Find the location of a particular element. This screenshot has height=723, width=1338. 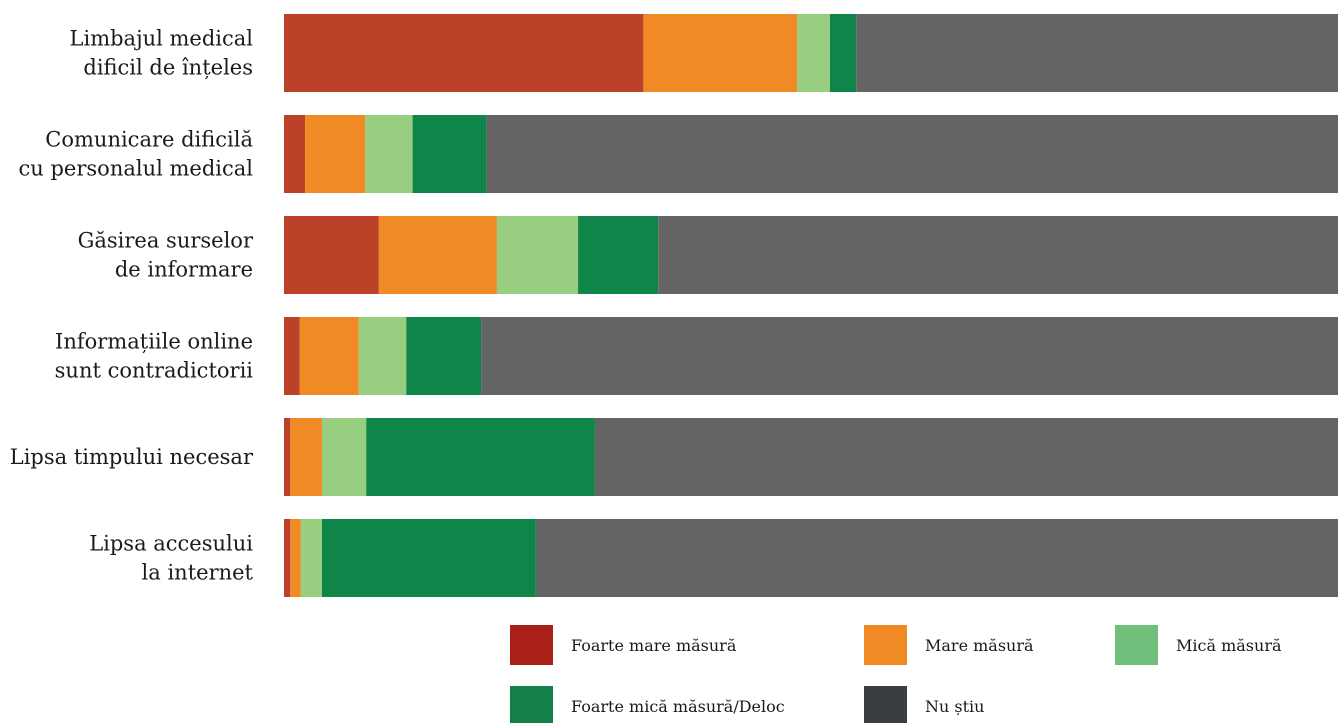

legend-item: Mică măsură is located at coordinates (1198, 645).